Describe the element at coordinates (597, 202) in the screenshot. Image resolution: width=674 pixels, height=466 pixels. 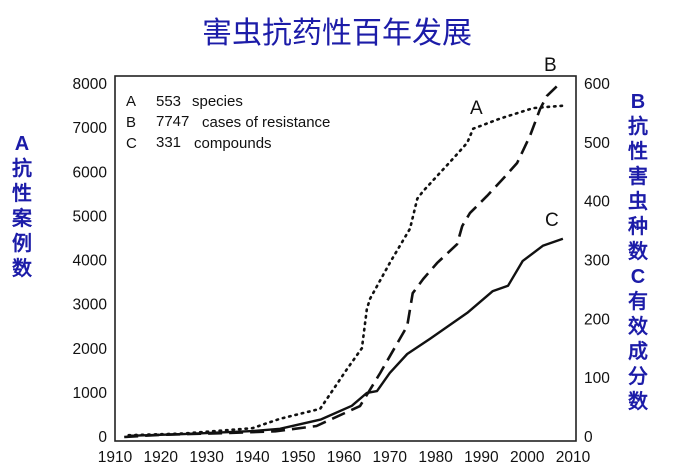
I see `right-y-tick-label: 400` at that location.